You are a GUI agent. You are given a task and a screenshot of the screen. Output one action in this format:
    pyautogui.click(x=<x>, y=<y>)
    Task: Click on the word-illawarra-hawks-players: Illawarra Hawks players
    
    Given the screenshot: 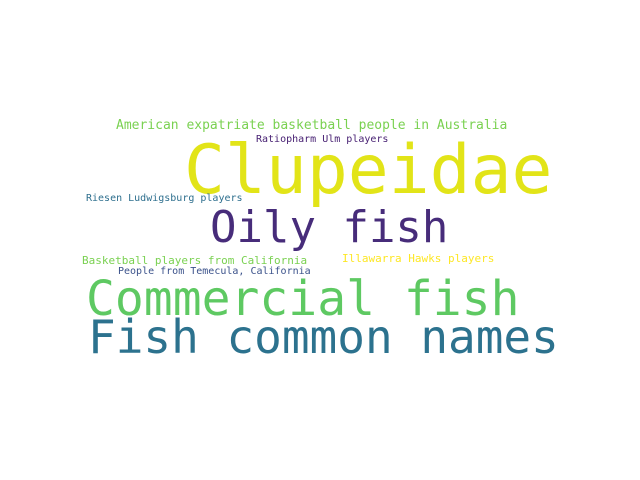 What is the action you would take?
    pyautogui.click(x=418, y=258)
    